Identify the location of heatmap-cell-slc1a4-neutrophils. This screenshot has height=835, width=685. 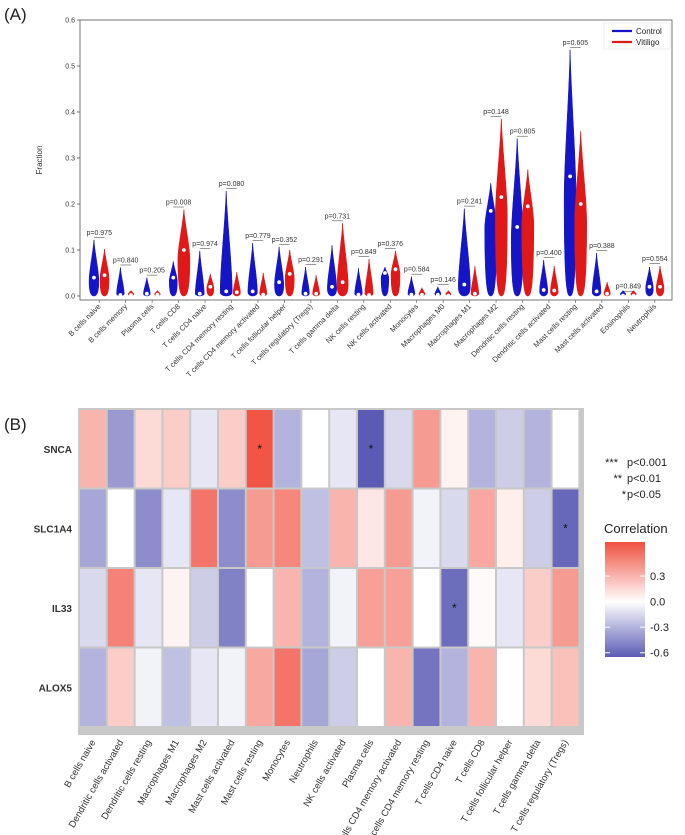
(315, 528).